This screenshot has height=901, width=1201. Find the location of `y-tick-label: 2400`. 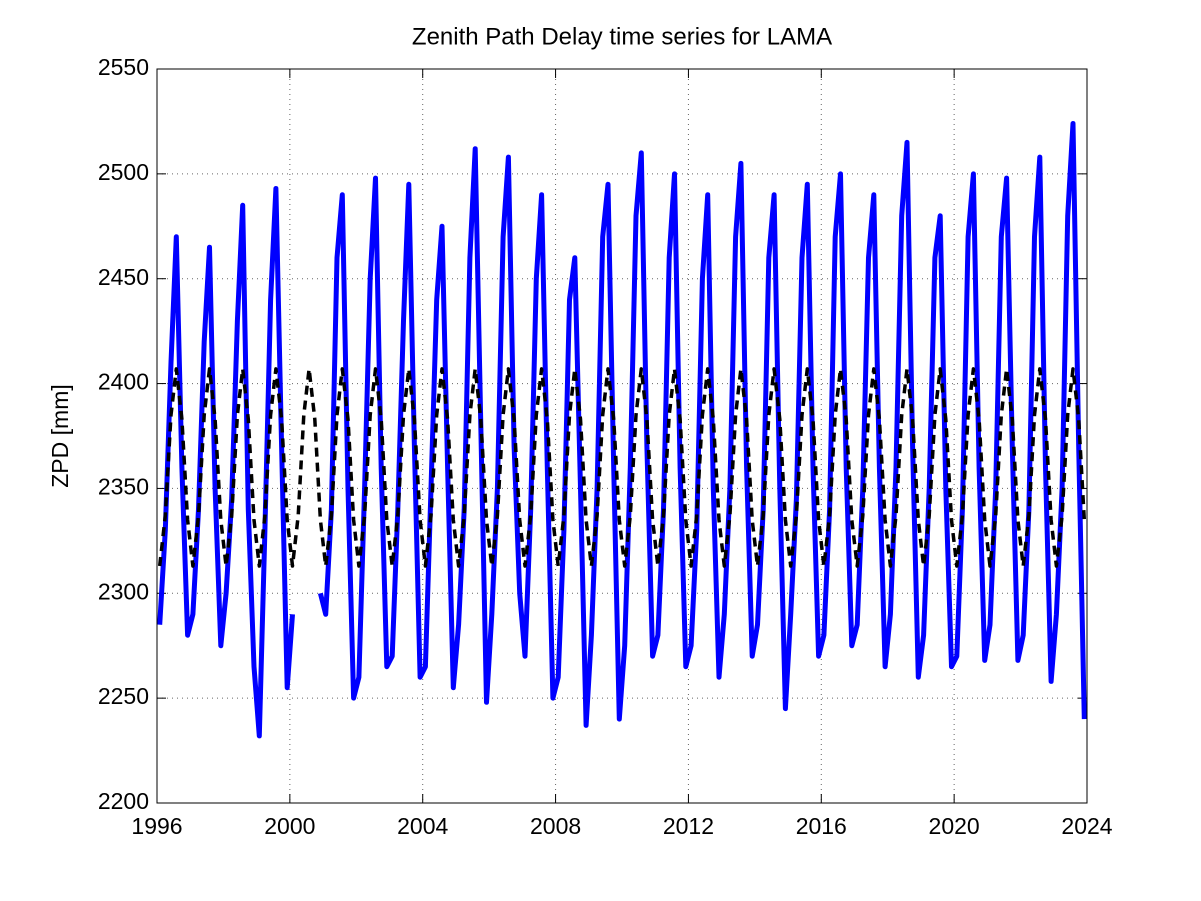

y-tick-label: 2400 is located at coordinates (123, 382).